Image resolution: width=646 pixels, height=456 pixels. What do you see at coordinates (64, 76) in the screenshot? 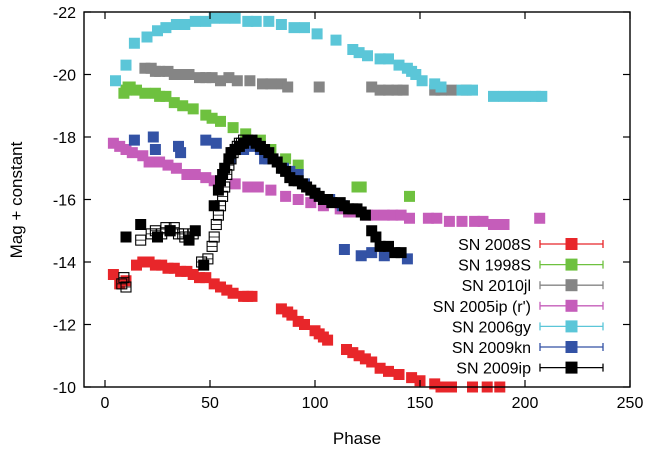
I see `y-tick-label: -20` at bounding box center [64, 76].